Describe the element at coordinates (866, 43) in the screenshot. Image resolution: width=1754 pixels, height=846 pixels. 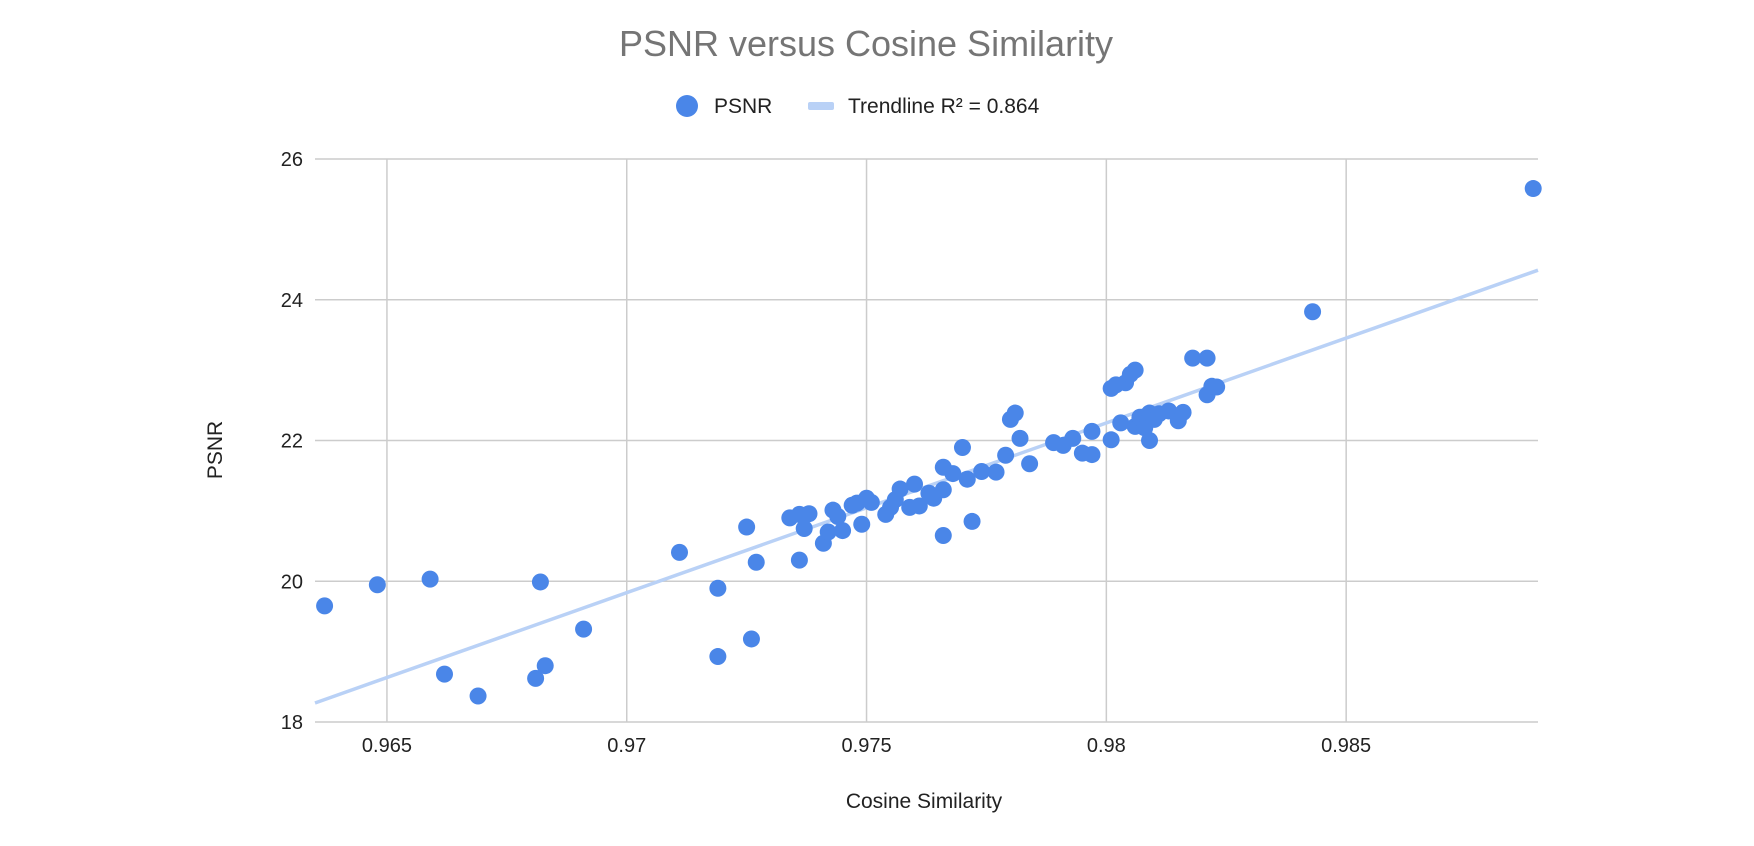
I see `chart-title: PSNR versus Cosine Similarity` at that location.